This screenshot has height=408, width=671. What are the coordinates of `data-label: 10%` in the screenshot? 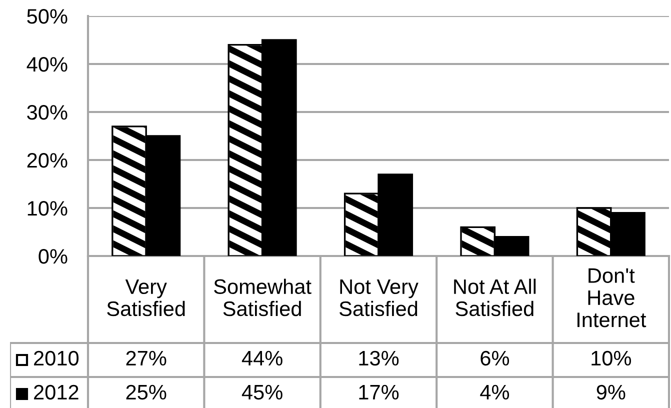 It's located at (612, 358).